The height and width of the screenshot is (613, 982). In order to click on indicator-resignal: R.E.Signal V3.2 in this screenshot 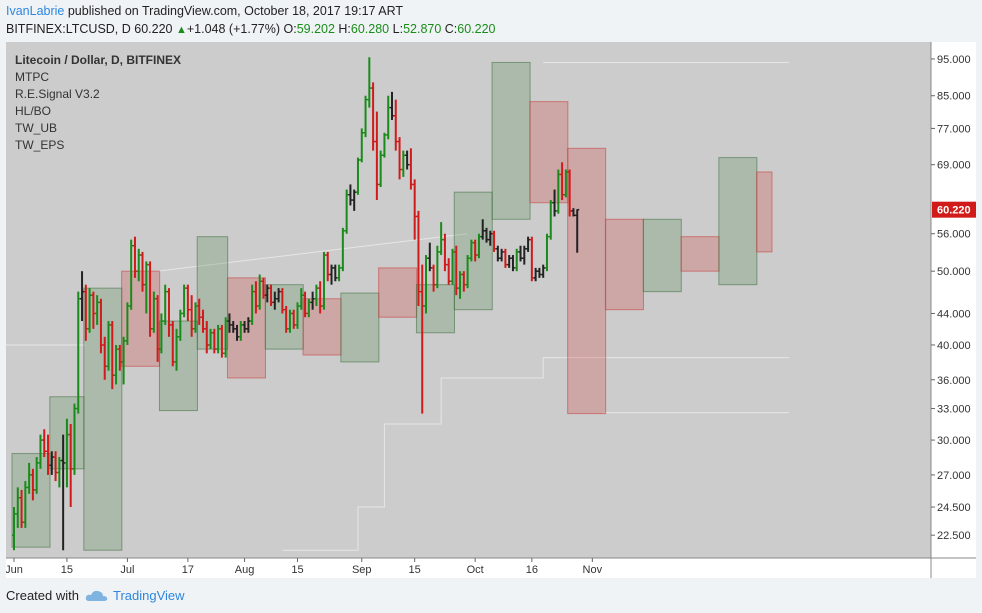, I will do `click(57, 94)`.